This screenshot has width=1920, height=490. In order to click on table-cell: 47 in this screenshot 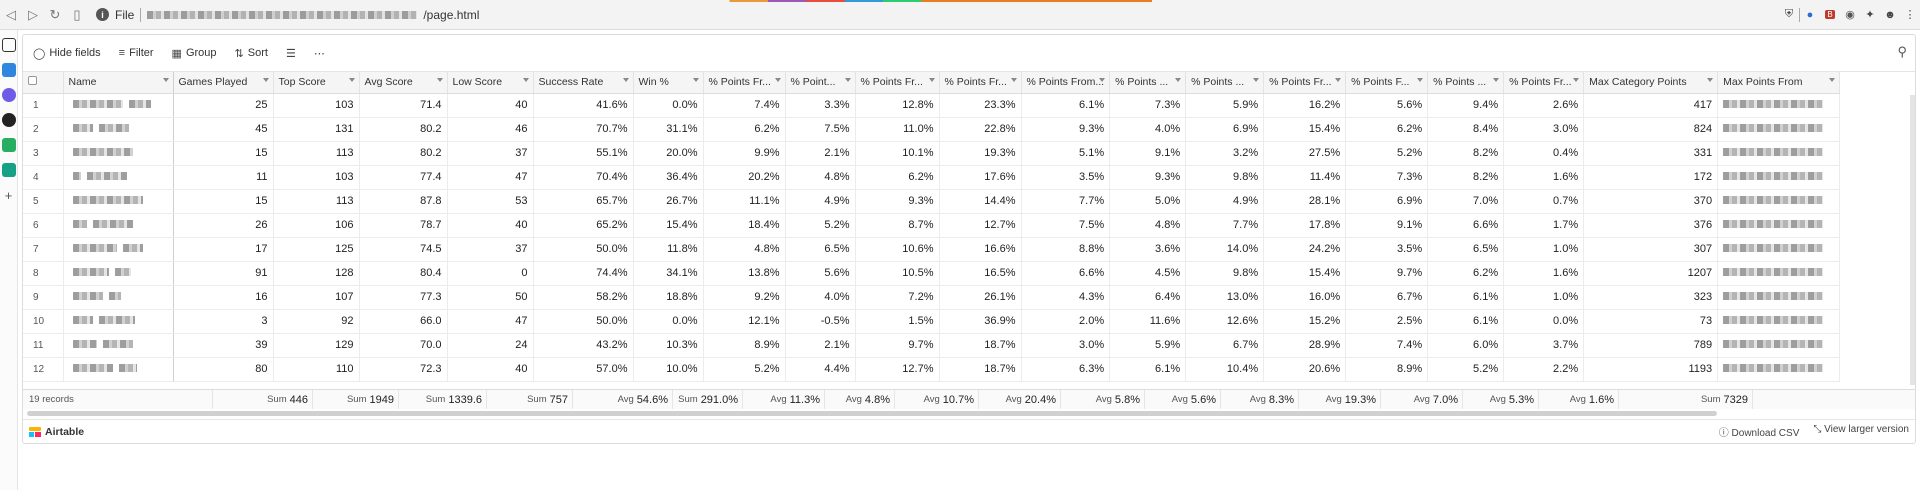, I will do `click(490, 177)`.